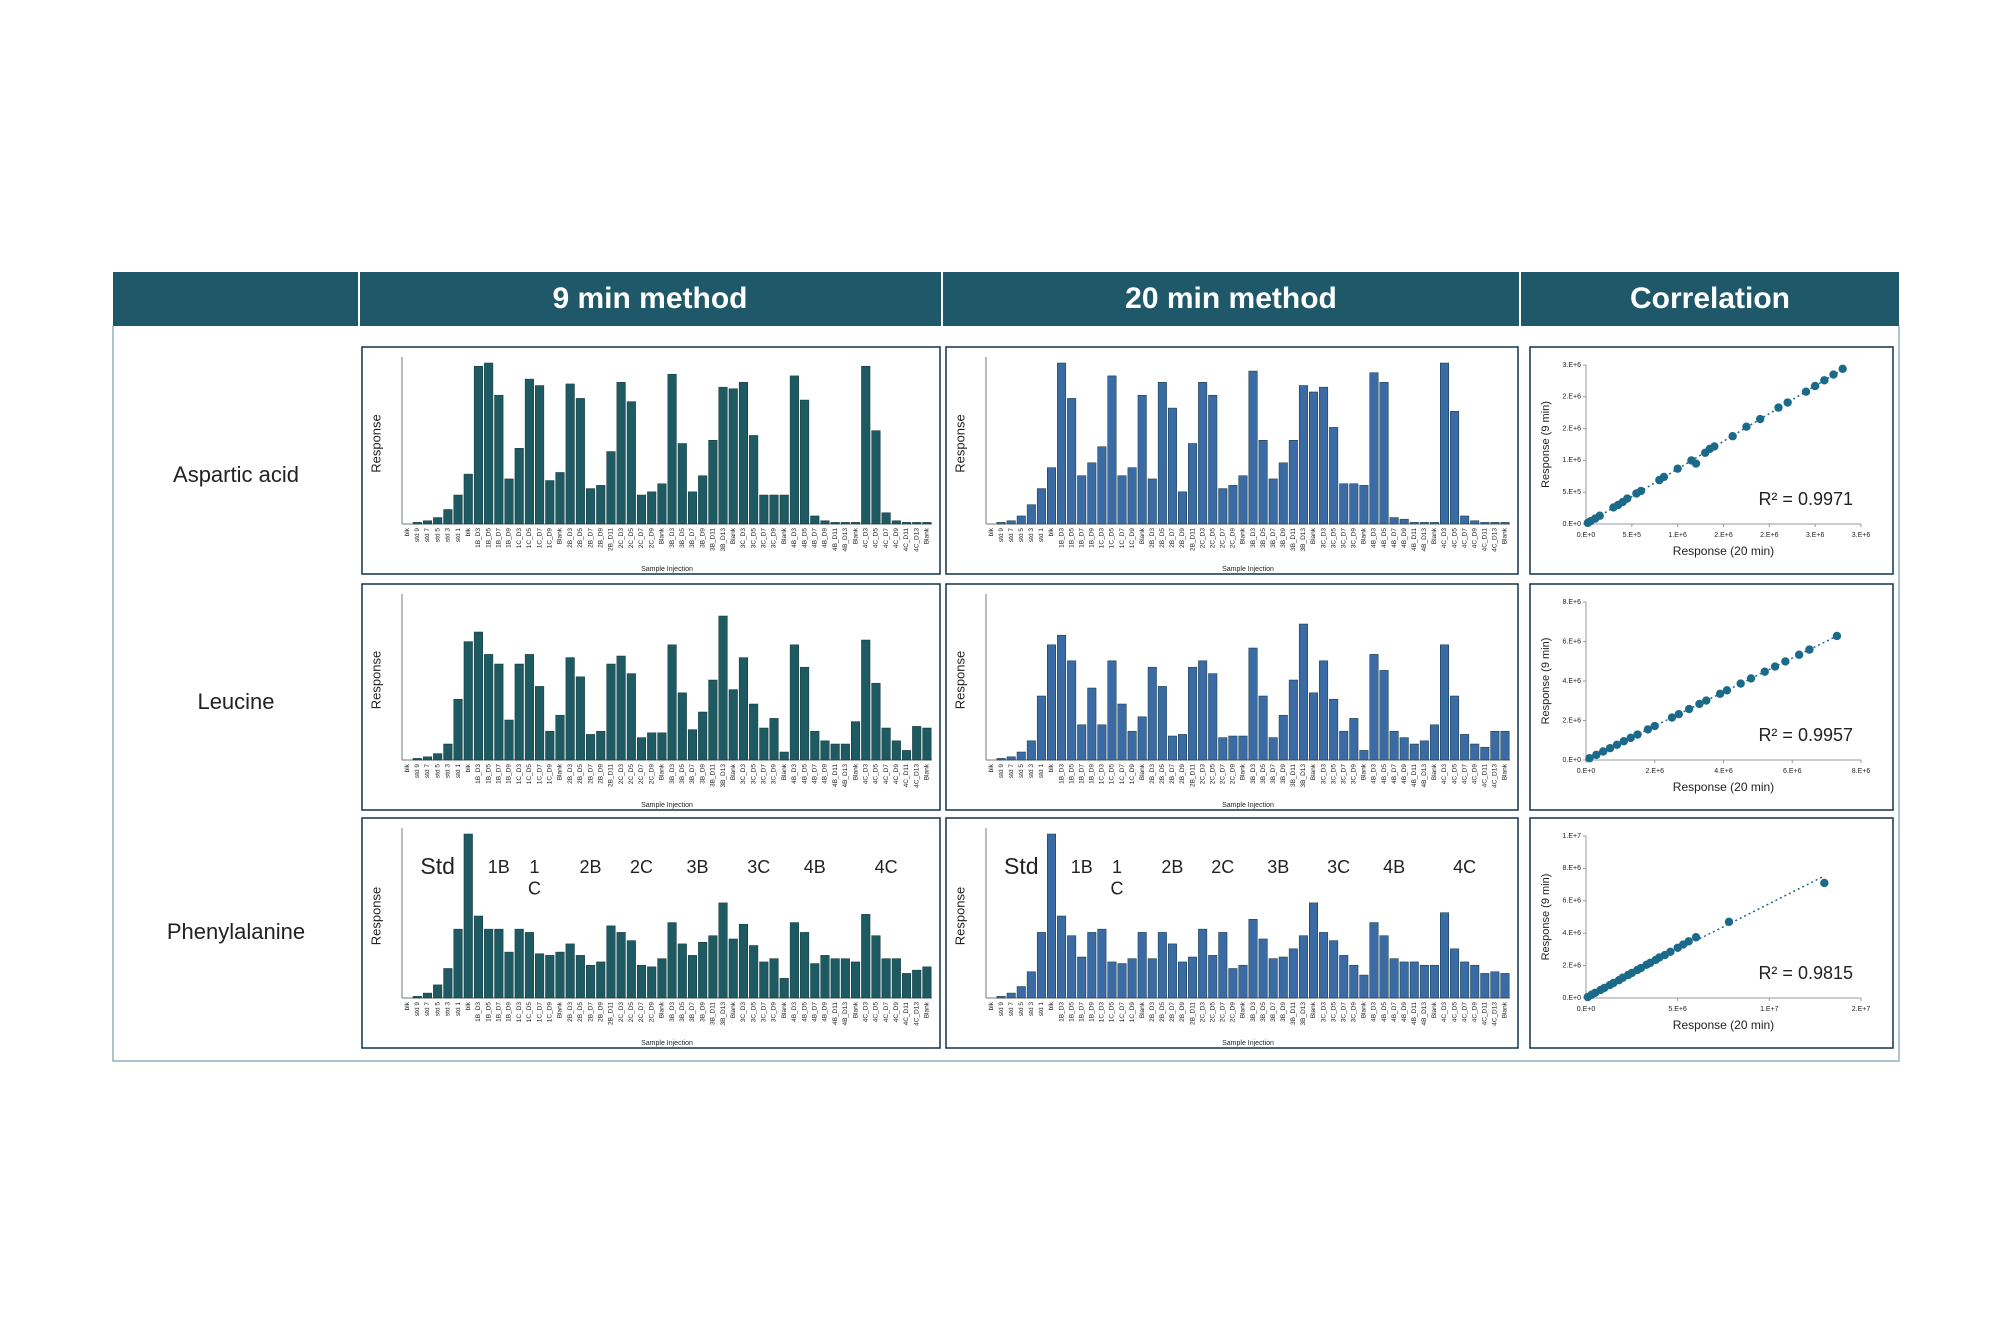  I want to click on x-tick-label: 6.E+6, so click(1792, 771).